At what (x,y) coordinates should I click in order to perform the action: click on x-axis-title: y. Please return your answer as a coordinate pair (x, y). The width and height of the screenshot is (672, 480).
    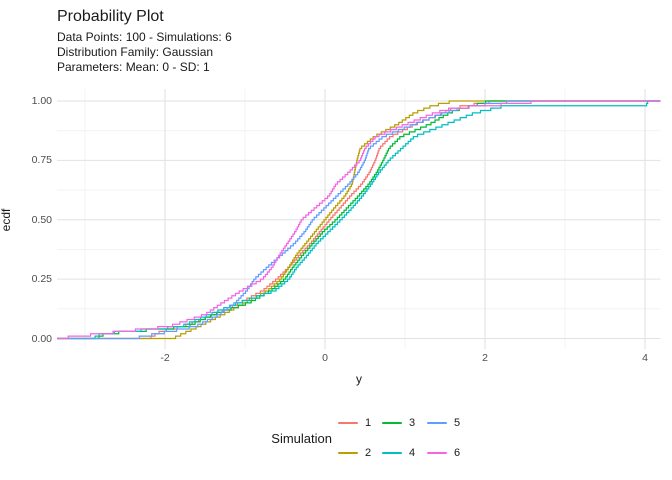
    Looking at the image, I should click on (359, 379).